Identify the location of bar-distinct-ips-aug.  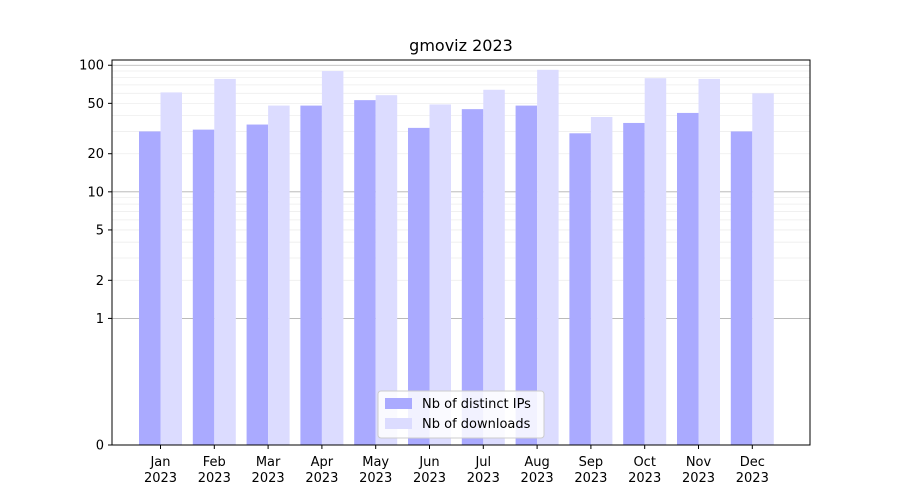
(526, 275).